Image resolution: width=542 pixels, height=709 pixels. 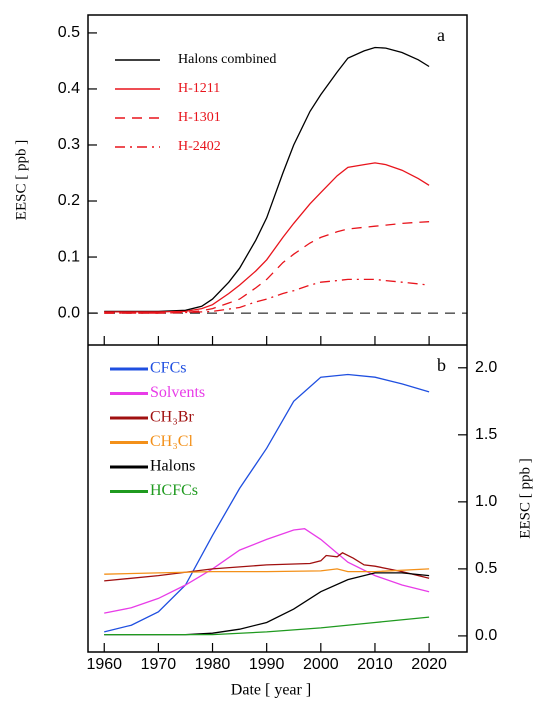 I want to click on legend-label: HCFCs, so click(x=174, y=490).